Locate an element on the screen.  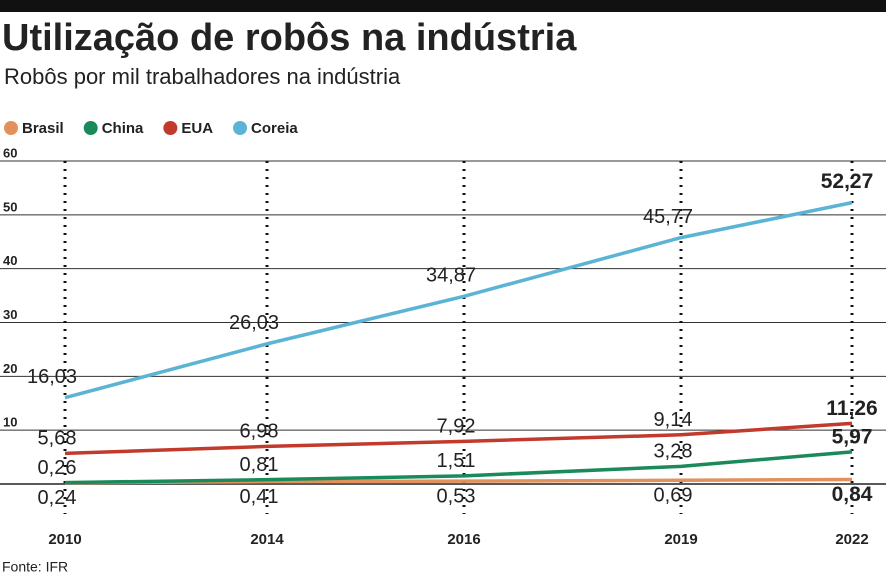
data-label: 7,92 is located at coordinates (456, 427).